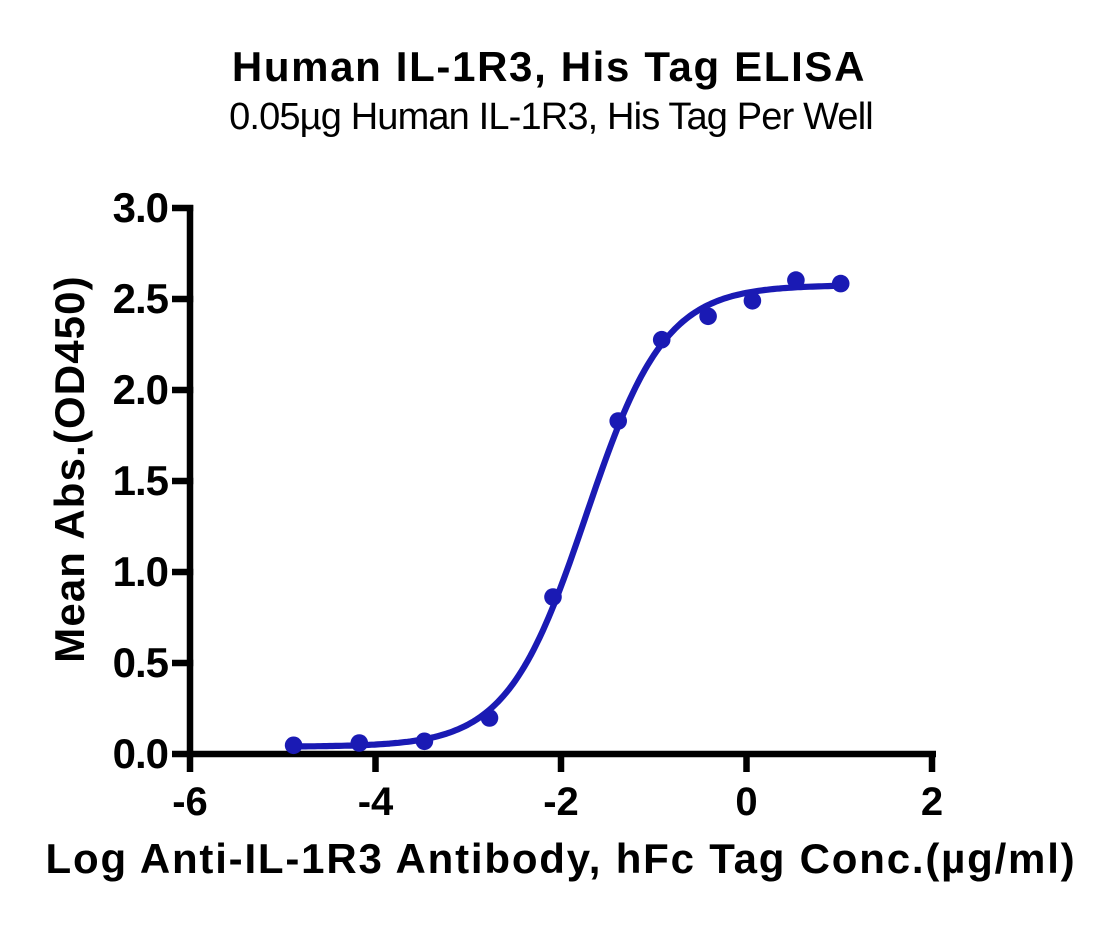 This screenshot has height=928, width=1118. I want to click on svg-text: 1.5, so click(141, 480).